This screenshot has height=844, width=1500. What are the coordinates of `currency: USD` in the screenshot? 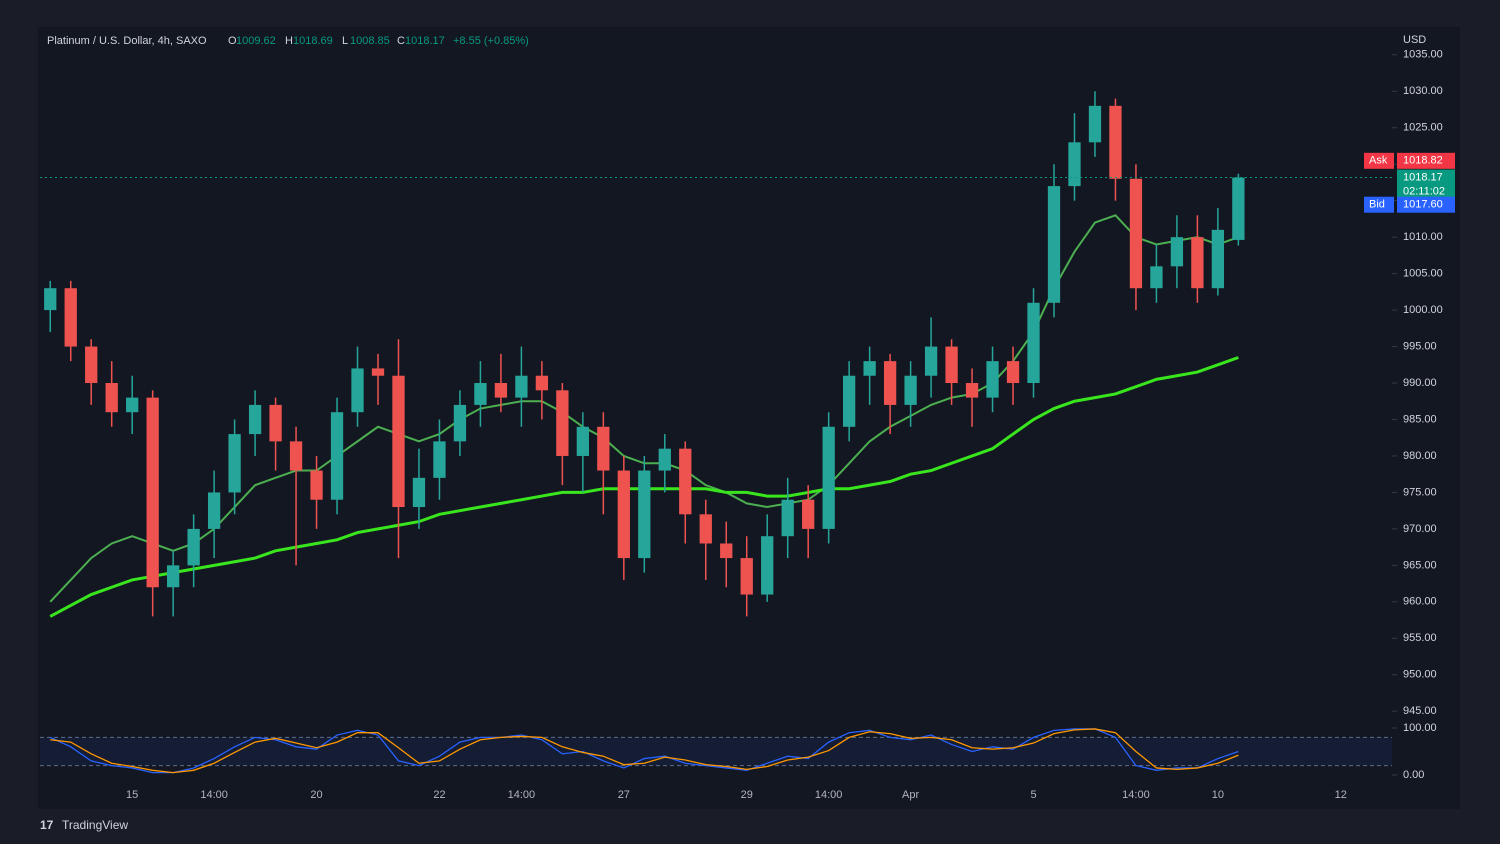 It's located at (1414, 40).